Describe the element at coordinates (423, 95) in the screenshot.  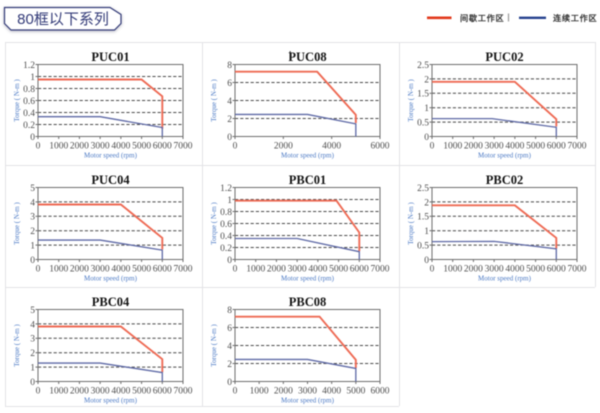
I see `svg-text: 1.5` at that location.